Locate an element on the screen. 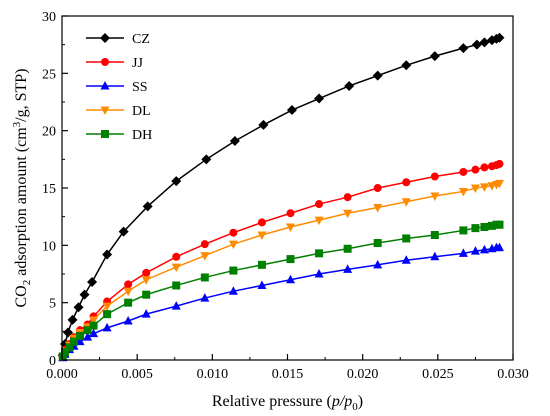 This screenshot has width=550, height=416. legend-label-jj: JJ is located at coordinates (137, 63).